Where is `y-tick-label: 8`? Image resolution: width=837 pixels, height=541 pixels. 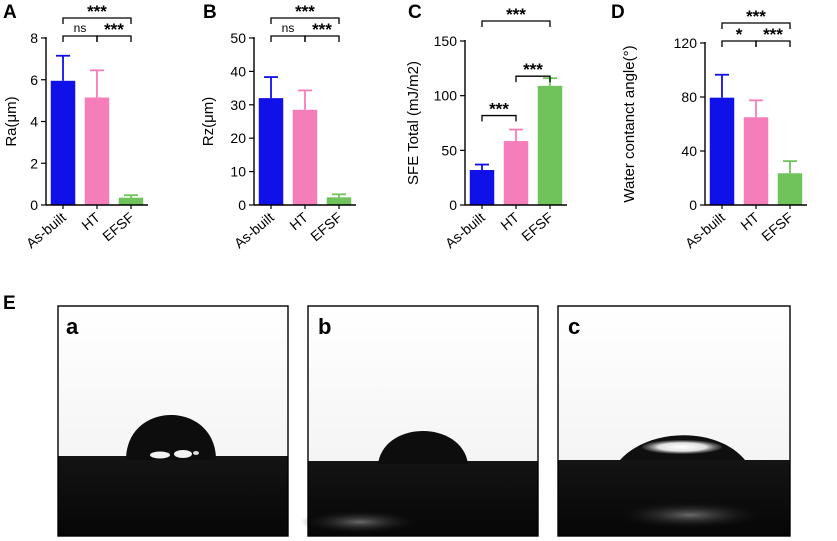 y-tick-label: 8 is located at coordinates (34, 38).